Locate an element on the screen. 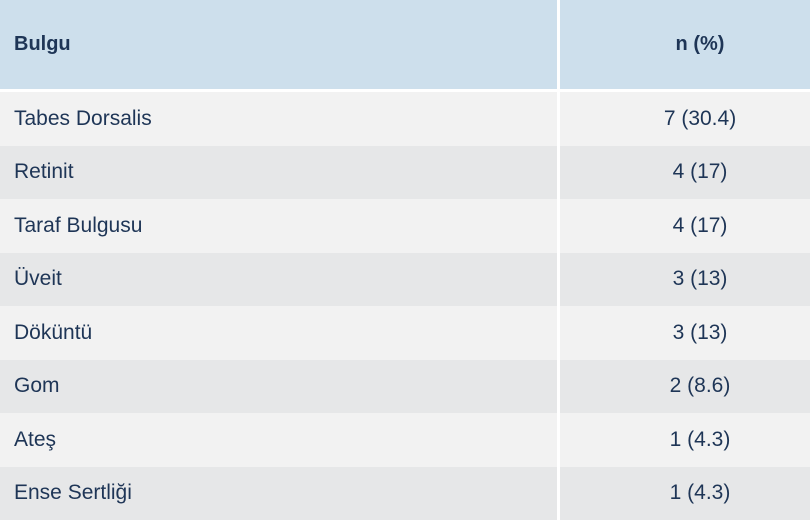  table-row: Döküntü 3 (13) is located at coordinates (405, 333).